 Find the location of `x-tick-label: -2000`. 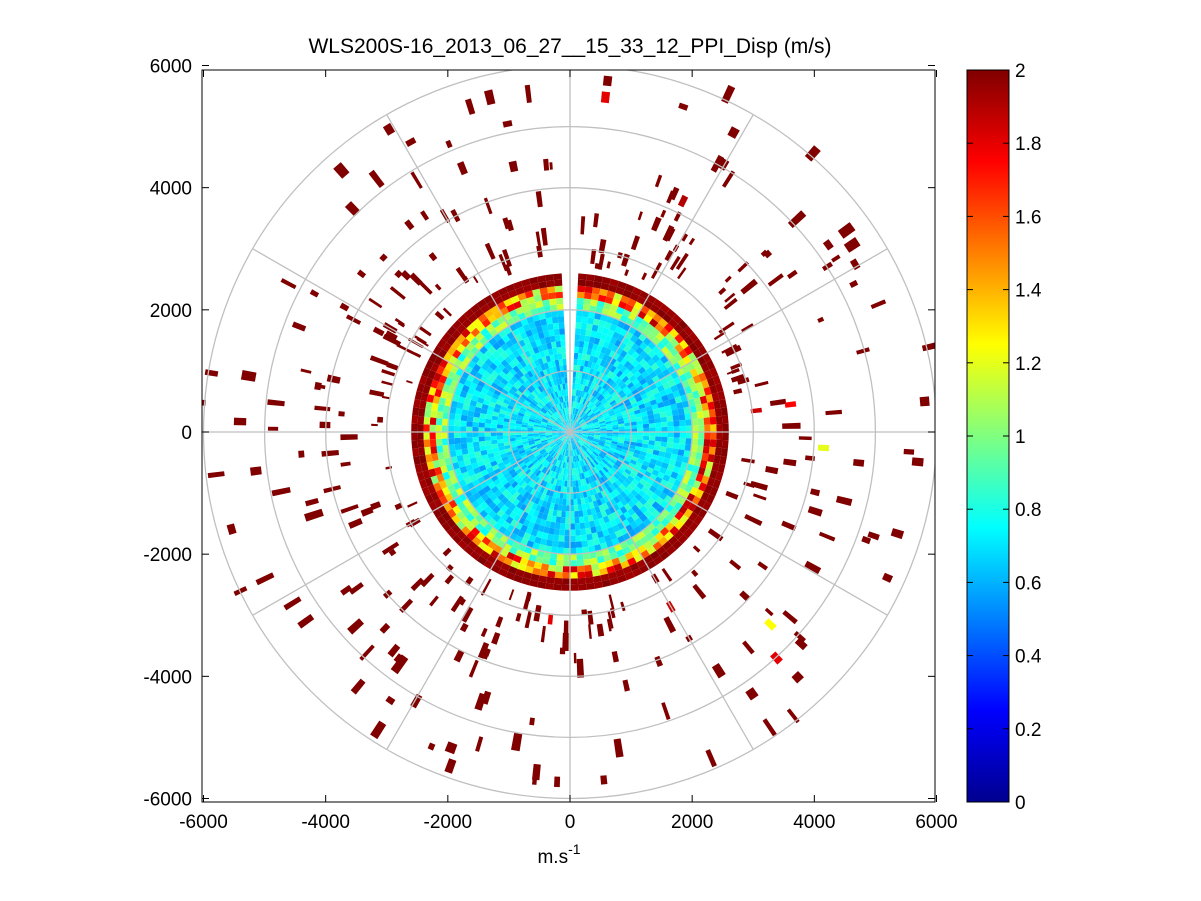

x-tick-label: -2000 is located at coordinates (448, 822).